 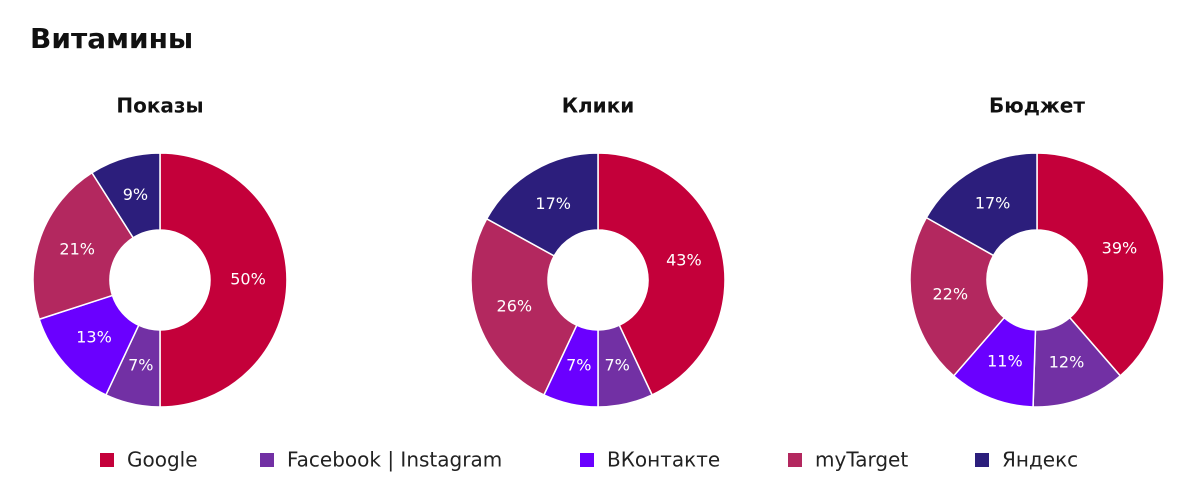 I want to click on slice-label: 12%, so click(x=1067, y=361).